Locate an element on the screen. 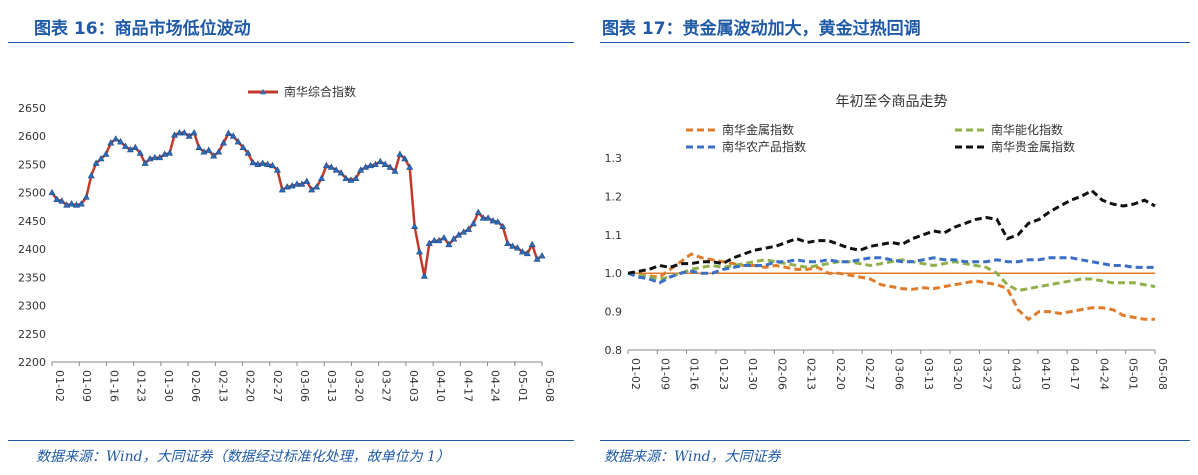 This screenshot has height=475, width=1198. chart0-xtick-label: 05-08 is located at coordinates (549, 386).